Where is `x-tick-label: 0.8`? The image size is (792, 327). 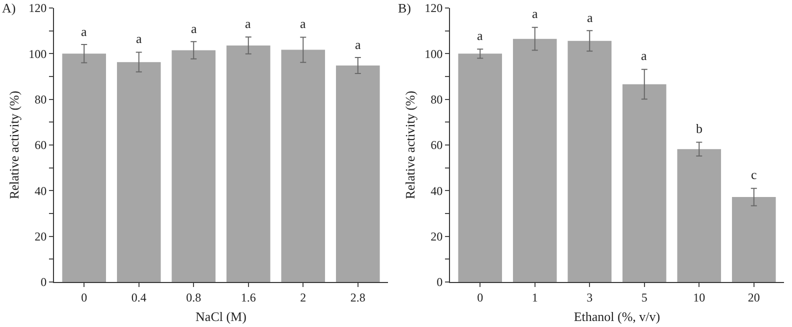
x-tick-label: 0.8 is located at coordinates (194, 297).